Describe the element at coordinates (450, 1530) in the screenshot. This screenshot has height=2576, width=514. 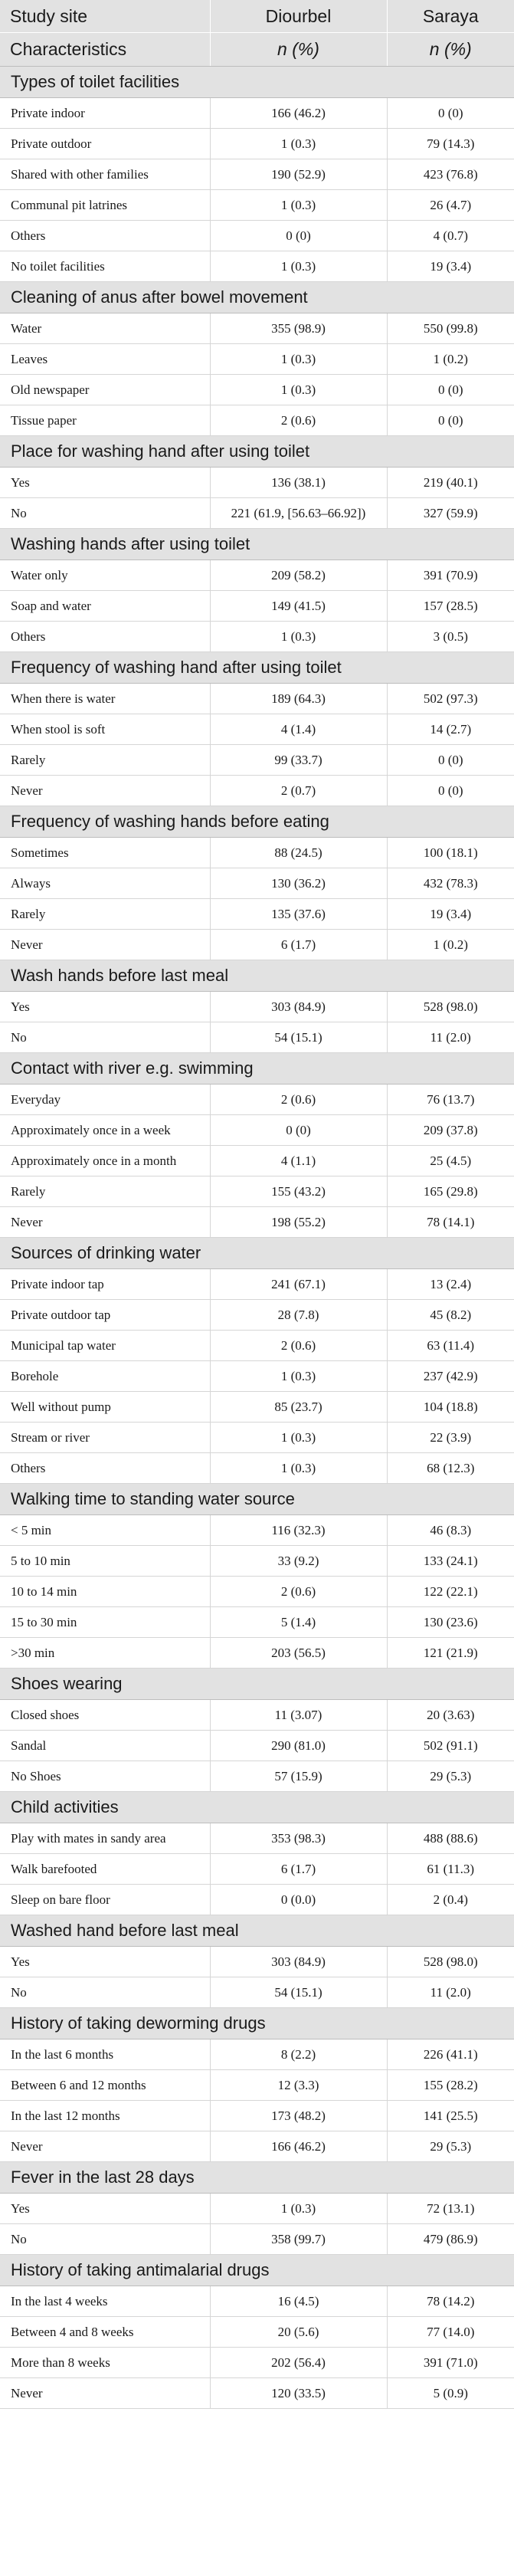
I see `saraya-value: 46 (8.3)` at that location.